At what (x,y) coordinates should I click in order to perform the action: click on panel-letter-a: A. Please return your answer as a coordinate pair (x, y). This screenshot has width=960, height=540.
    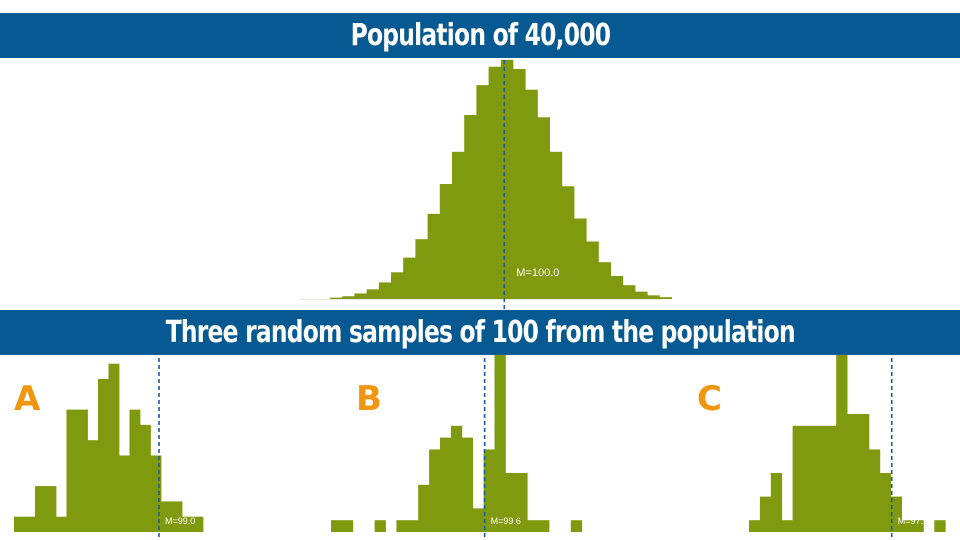
    Looking at the image, I should click on (27, 399).